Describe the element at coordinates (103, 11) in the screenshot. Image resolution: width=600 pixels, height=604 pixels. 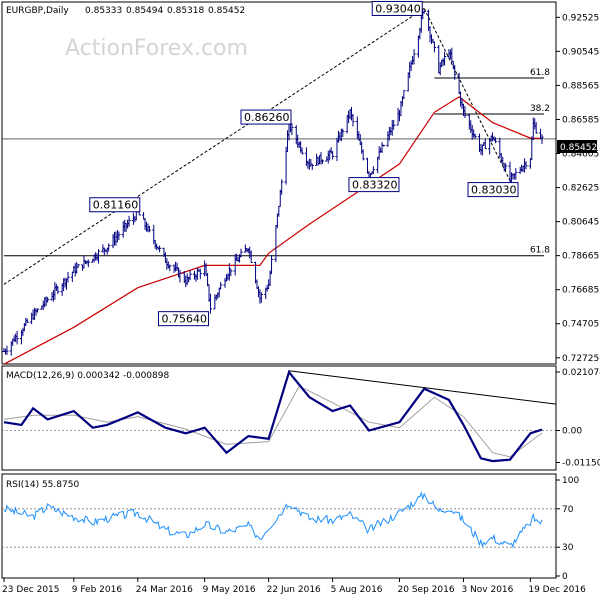
I see `ohlc-open: 0.85333` at that location.